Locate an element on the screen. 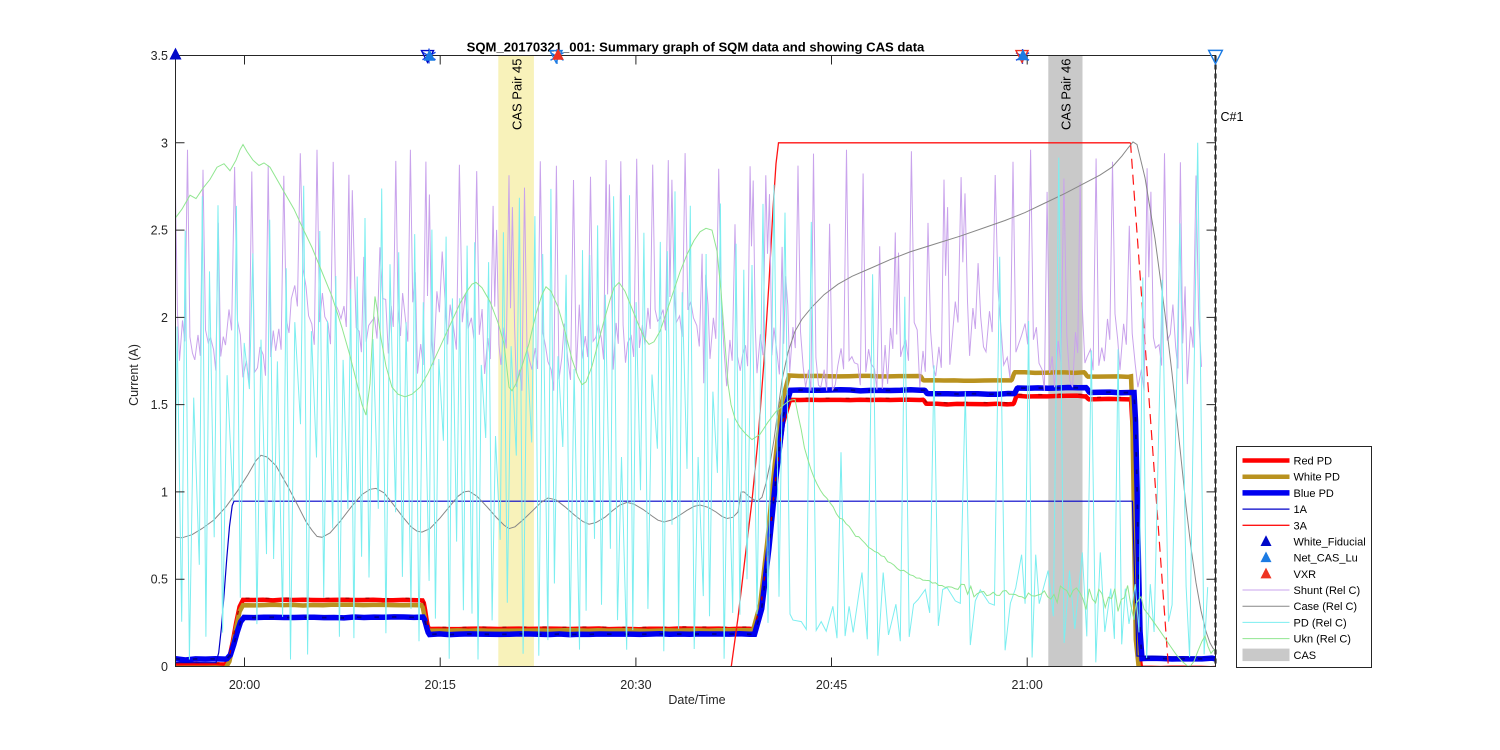 The height and width of the screenshot is (750, 1500). svg-text: PD (Rel C) is located at coordinates (1320, 623).